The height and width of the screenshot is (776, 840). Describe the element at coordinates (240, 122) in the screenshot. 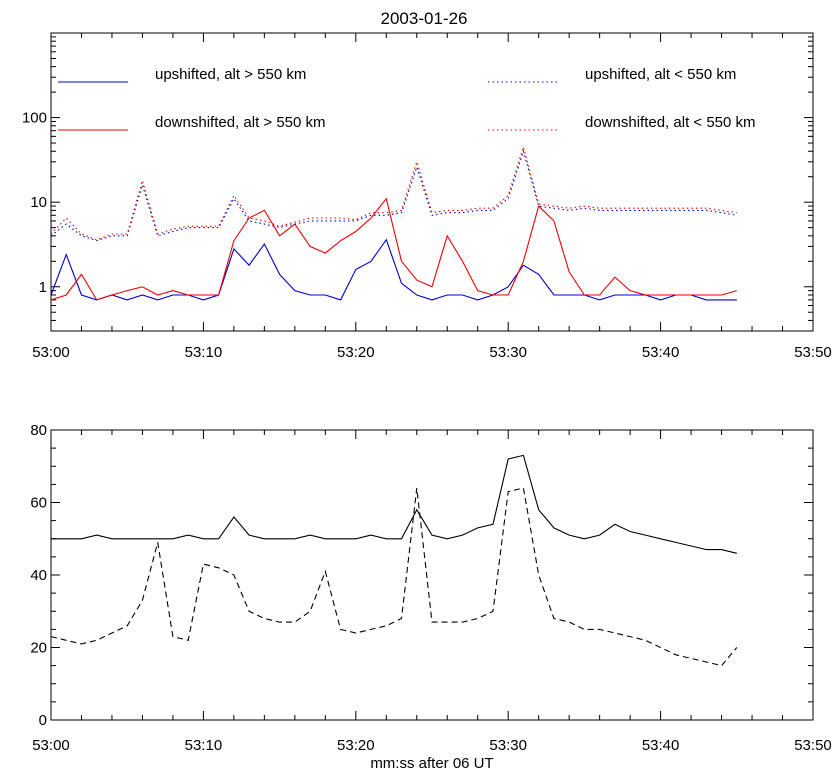

I see `legend-label: downshifted, alt > 550 km` at that location.